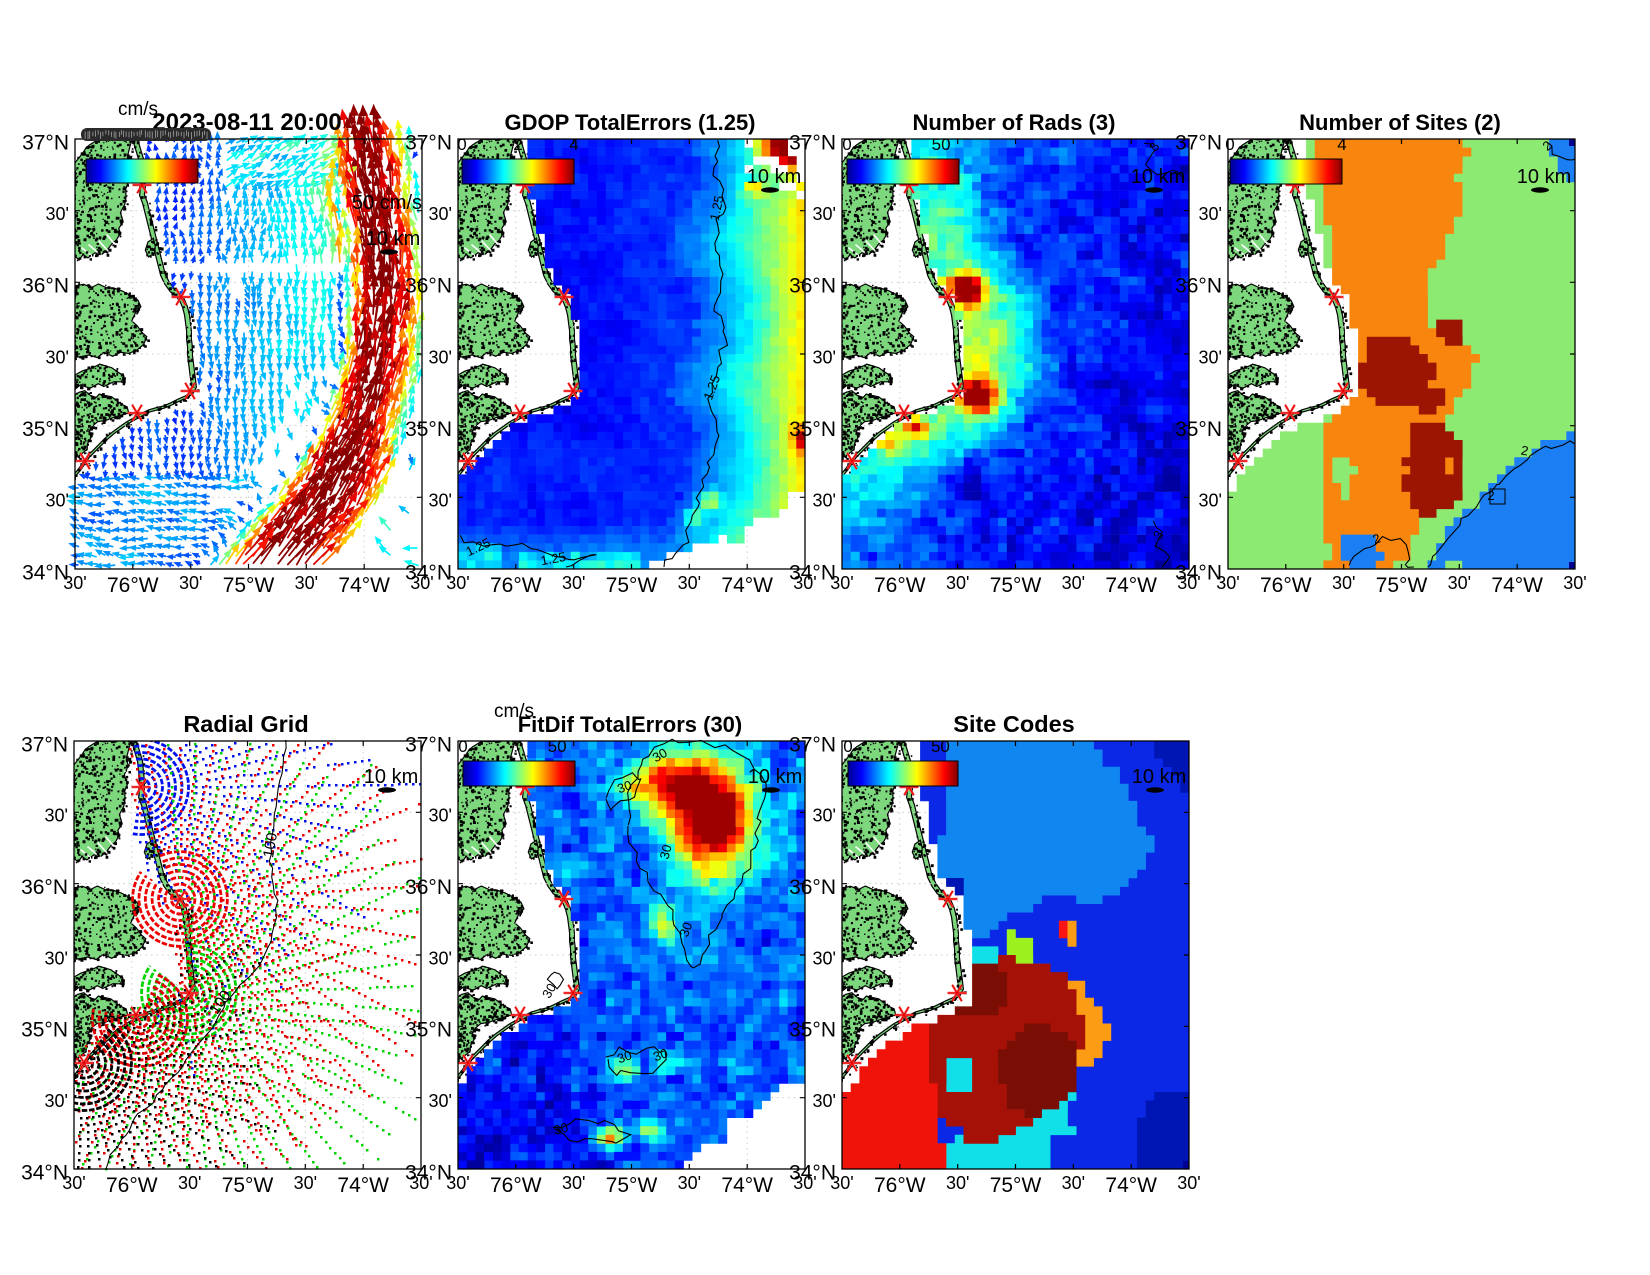 This screenshot has height=1275, width=1650. I want to click on svg-text: GDOP TotalErrors (1.25), so click(629, 122).